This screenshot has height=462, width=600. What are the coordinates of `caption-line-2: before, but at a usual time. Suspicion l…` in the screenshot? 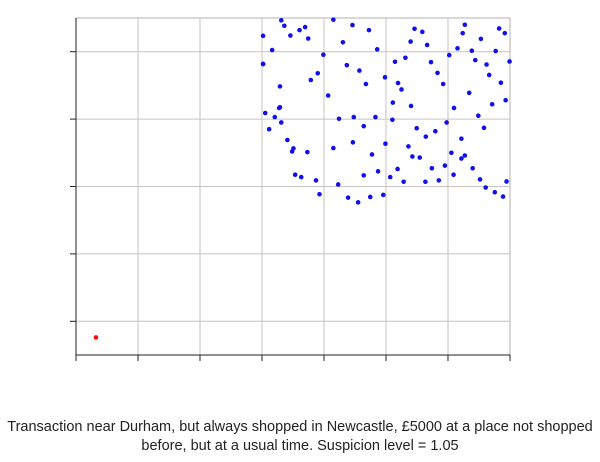 It's located at (300, 446).